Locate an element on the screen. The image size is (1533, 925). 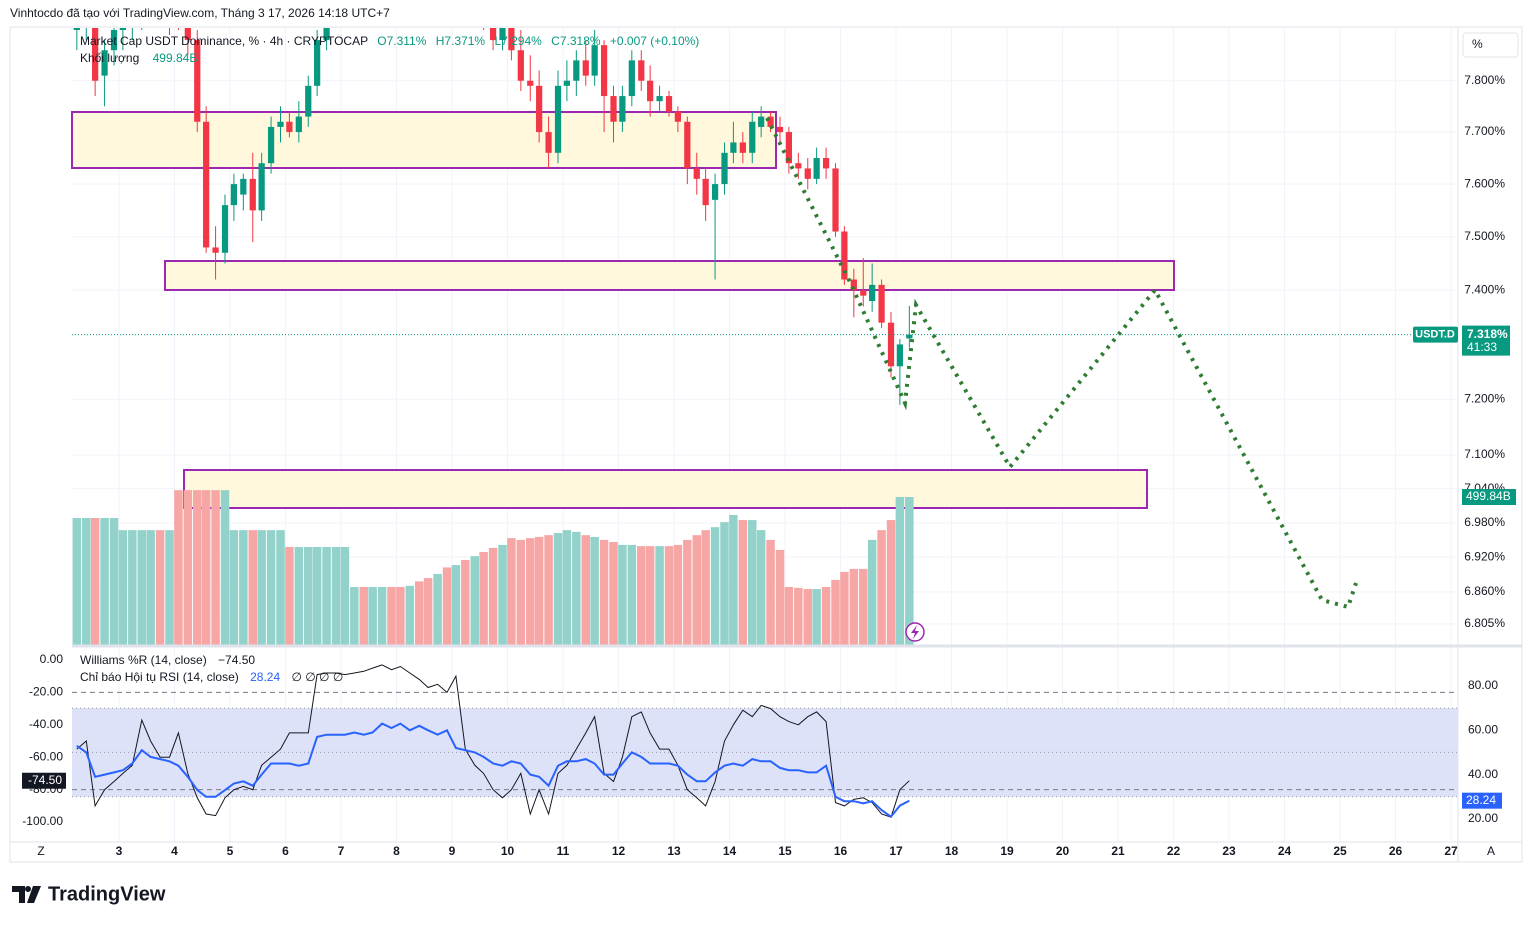
x-tick-label: 13 is located at coordinates (674, 851).